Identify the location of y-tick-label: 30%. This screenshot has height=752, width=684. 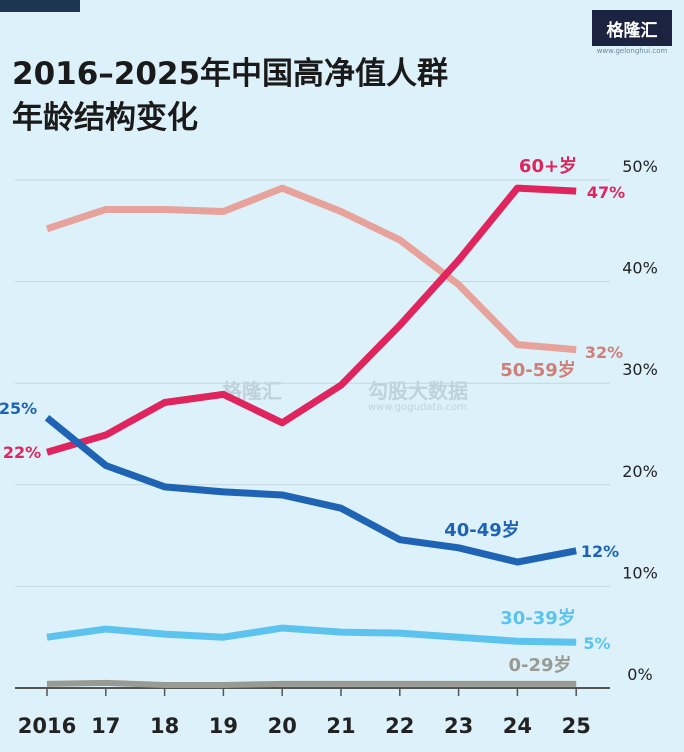
(640, 369).